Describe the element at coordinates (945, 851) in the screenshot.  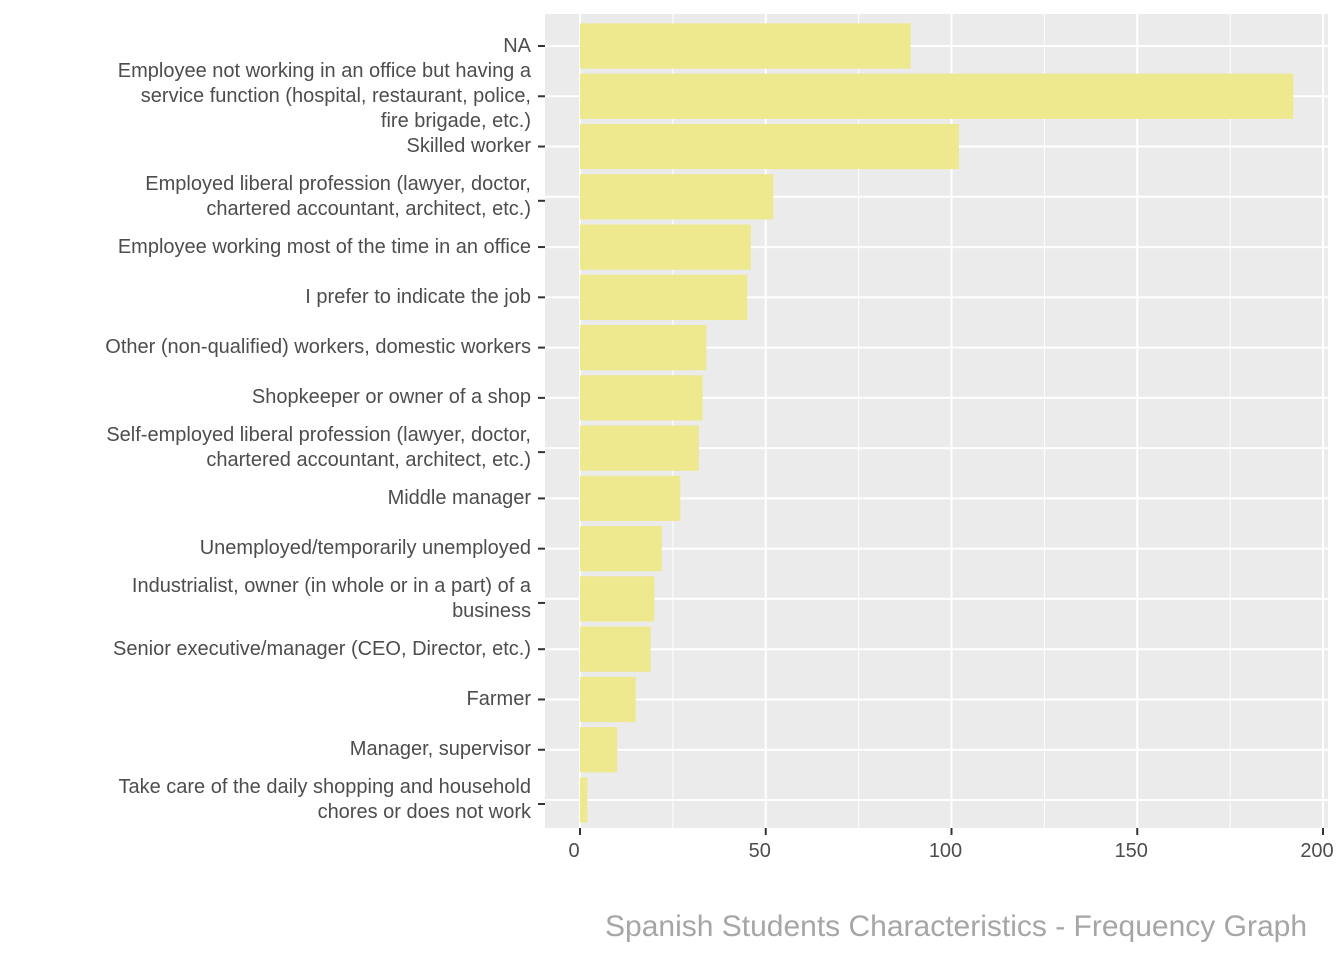
I see `x-tick-label: 100` at that location.